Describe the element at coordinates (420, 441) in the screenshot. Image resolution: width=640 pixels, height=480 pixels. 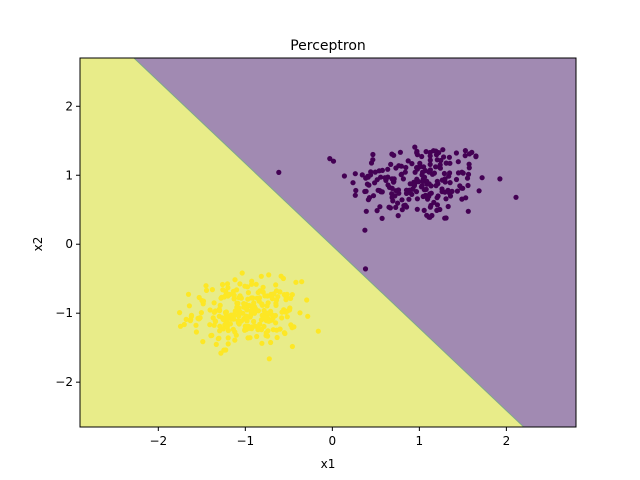
I see `x-tick-label: 1` at that location.